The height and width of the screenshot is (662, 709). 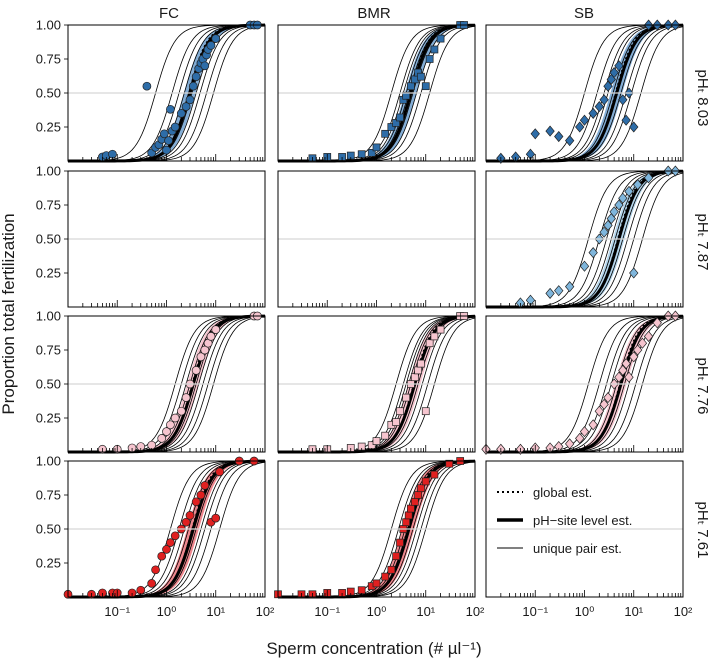 What do you see at coordinates (169, 13) in the screenshot?
I see `column-label-fc: FC` at bounding box center [169, 13].